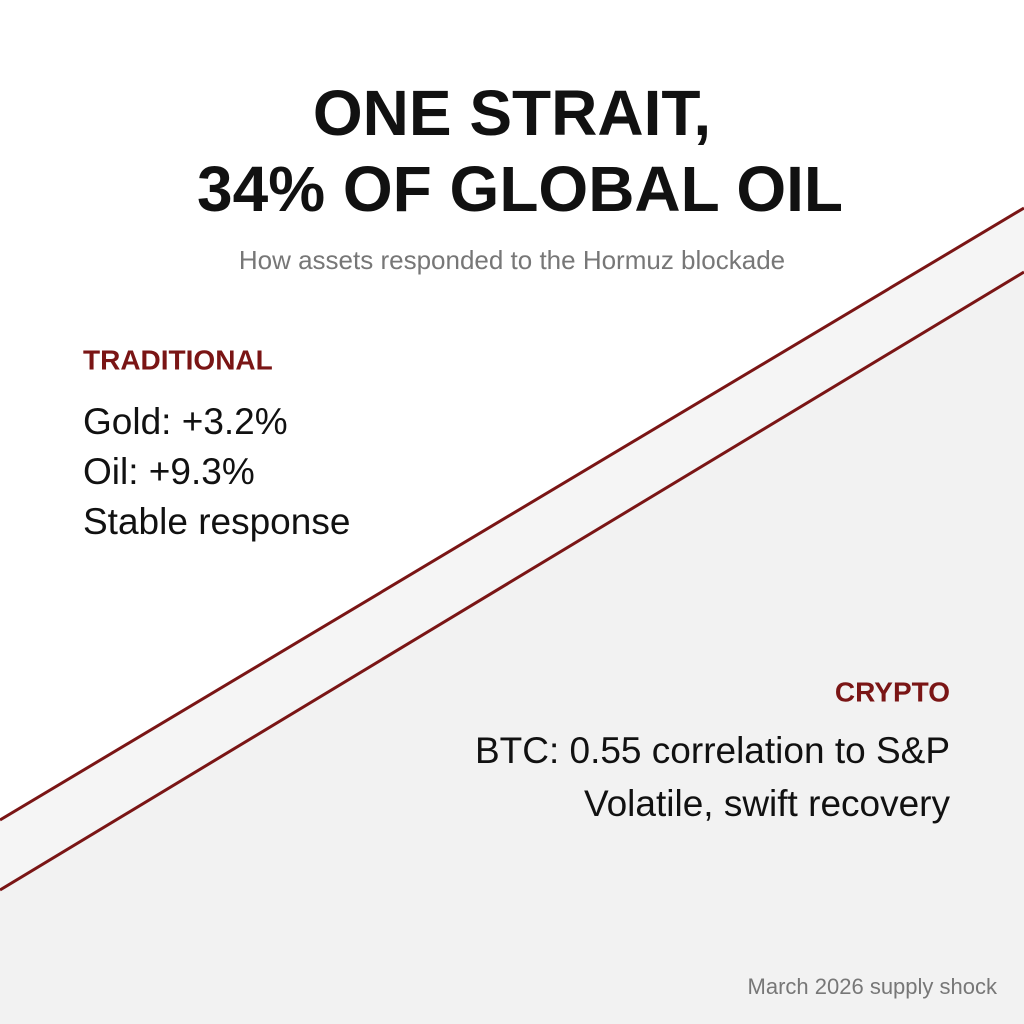 The width and height of the screenshot is (1024, 1024). Describe the element at coordinates (216, 521) in the screenshot. I see `section-line: Stable response` at that location.